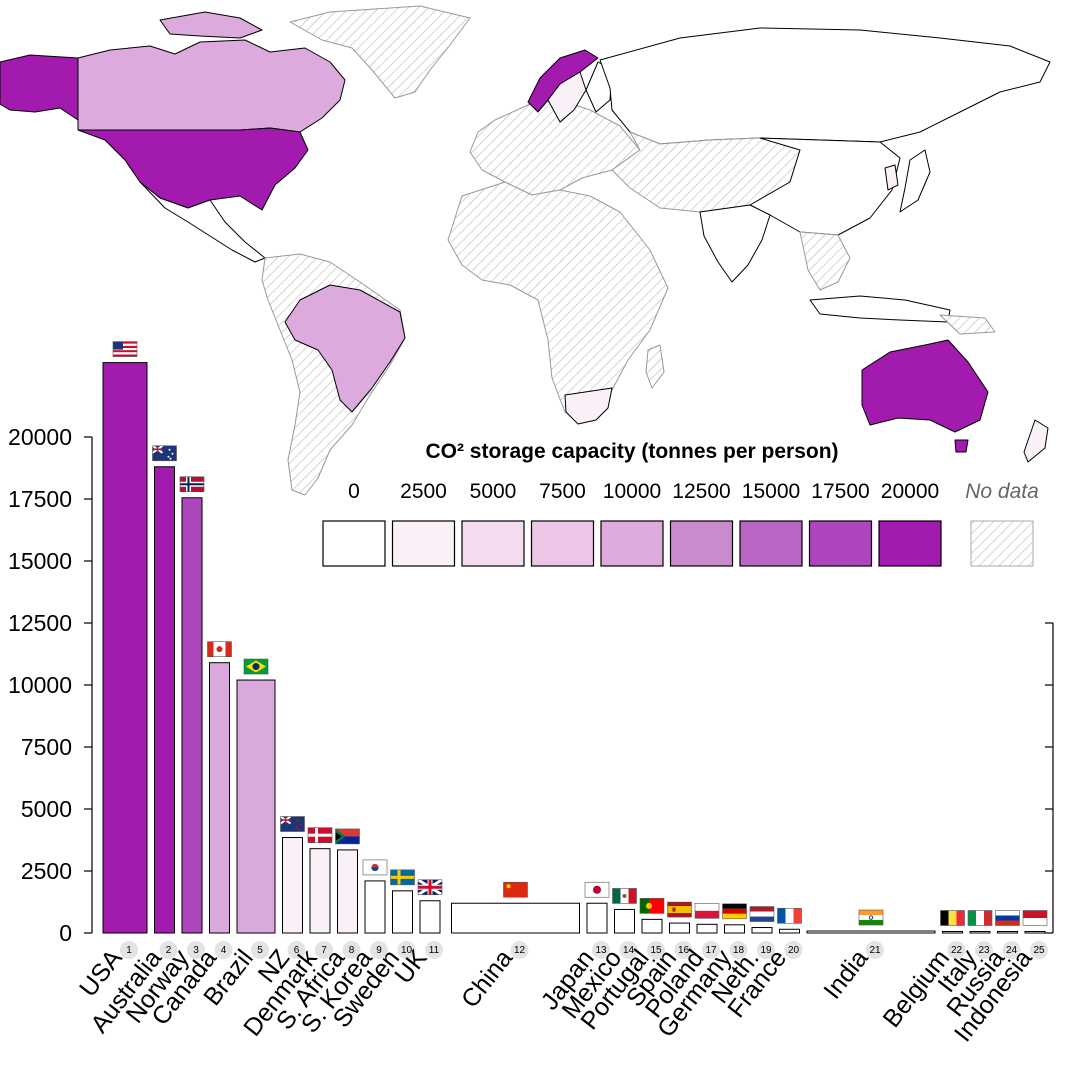  I want to click on rank-label: 23, so click(984, 950).